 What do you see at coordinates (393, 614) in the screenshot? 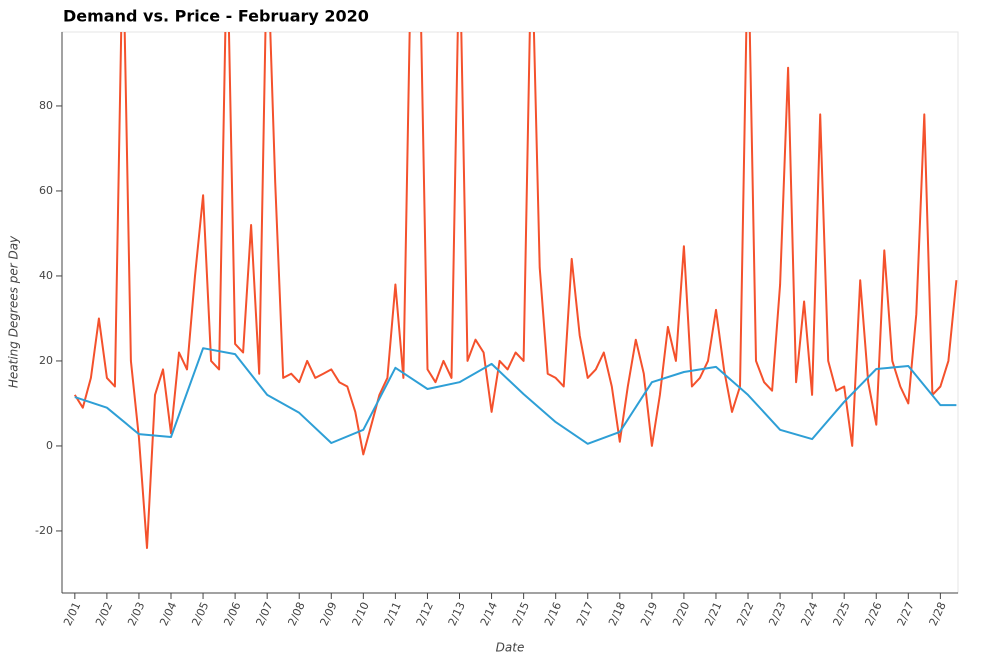
I see `x-tick-label: 2/11` at bounding box center [393, 614].